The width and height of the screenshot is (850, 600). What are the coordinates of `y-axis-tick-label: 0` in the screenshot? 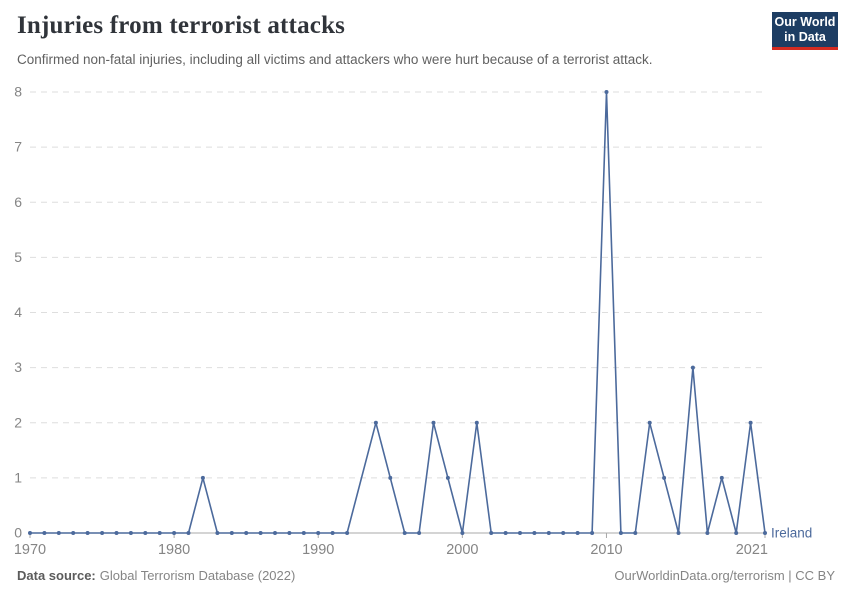 It's located at (18, 533).